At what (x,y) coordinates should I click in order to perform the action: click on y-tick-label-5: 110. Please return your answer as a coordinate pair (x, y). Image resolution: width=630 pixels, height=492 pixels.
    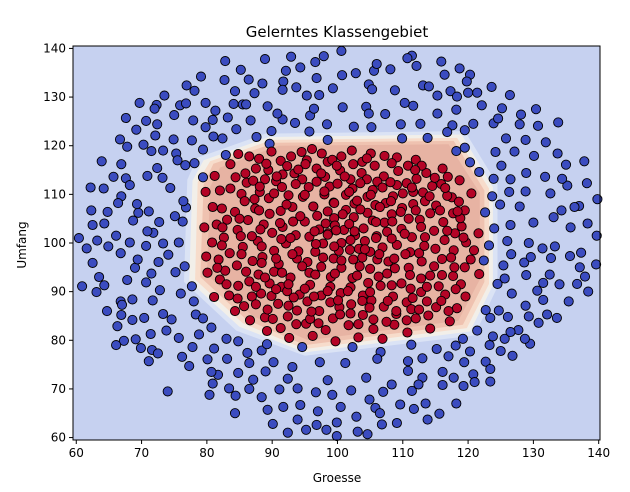
    Looking at the image, I should click on (54, 194).